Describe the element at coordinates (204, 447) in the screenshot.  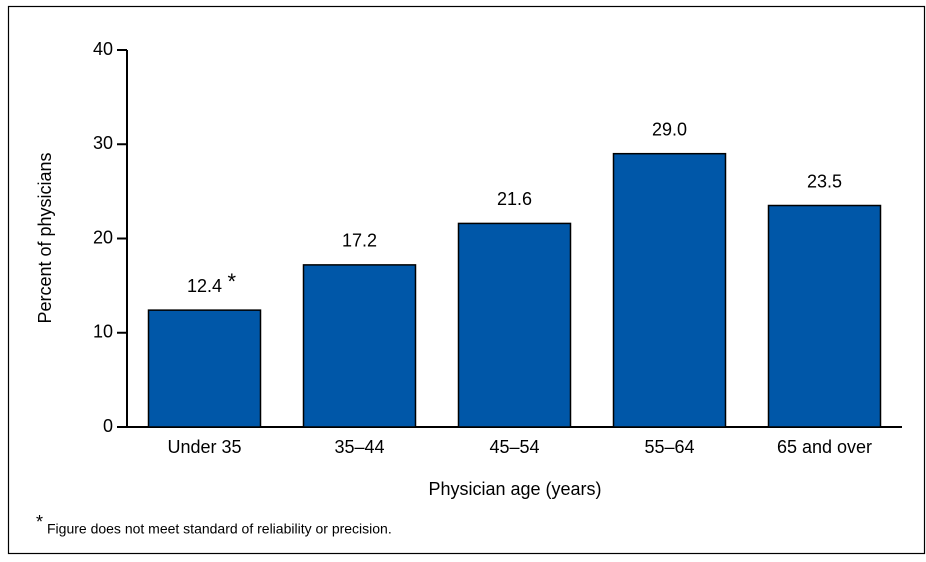
I see `x-tick-label: Under 35` at that location.